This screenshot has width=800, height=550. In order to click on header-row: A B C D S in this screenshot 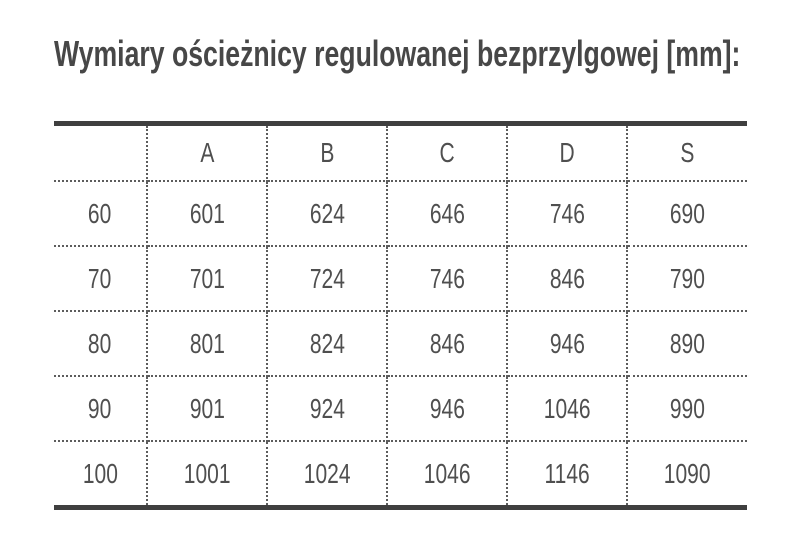, I will do `click(400, 152)`.